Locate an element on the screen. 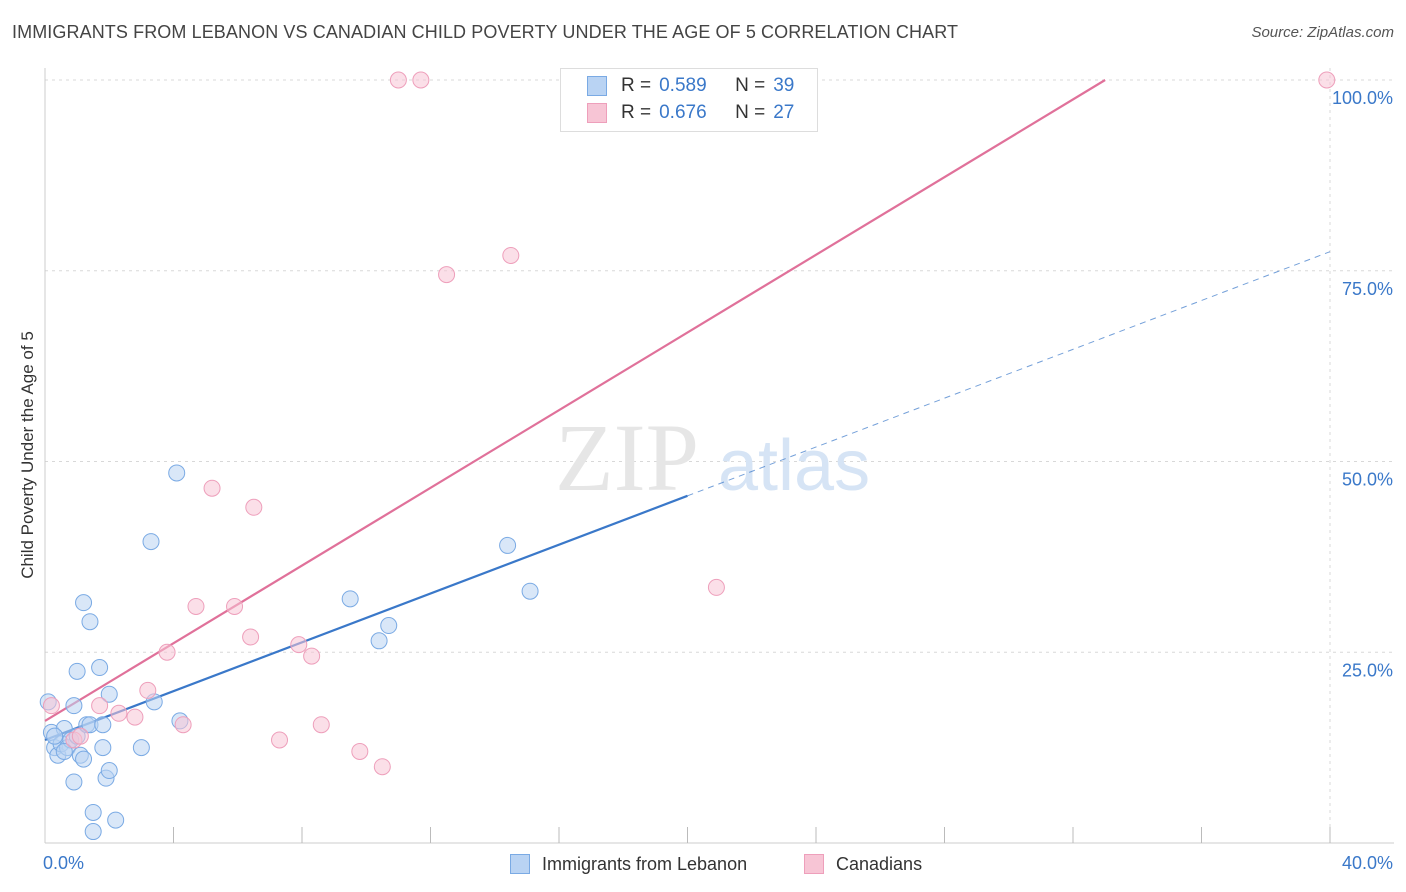  y-tick-label: 50.0% is located at coordinates (1367, 480).